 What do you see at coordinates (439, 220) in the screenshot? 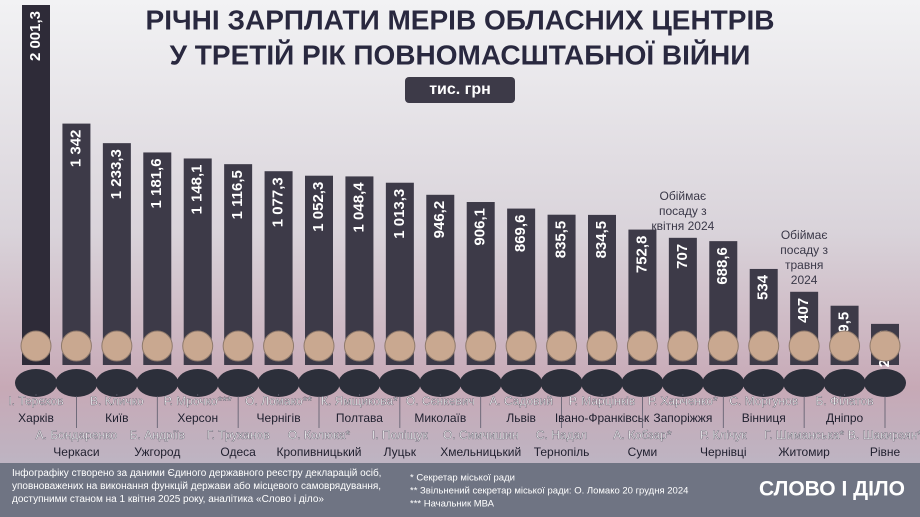
I see `value-label: 946,2` at bounding box center [439, 220].